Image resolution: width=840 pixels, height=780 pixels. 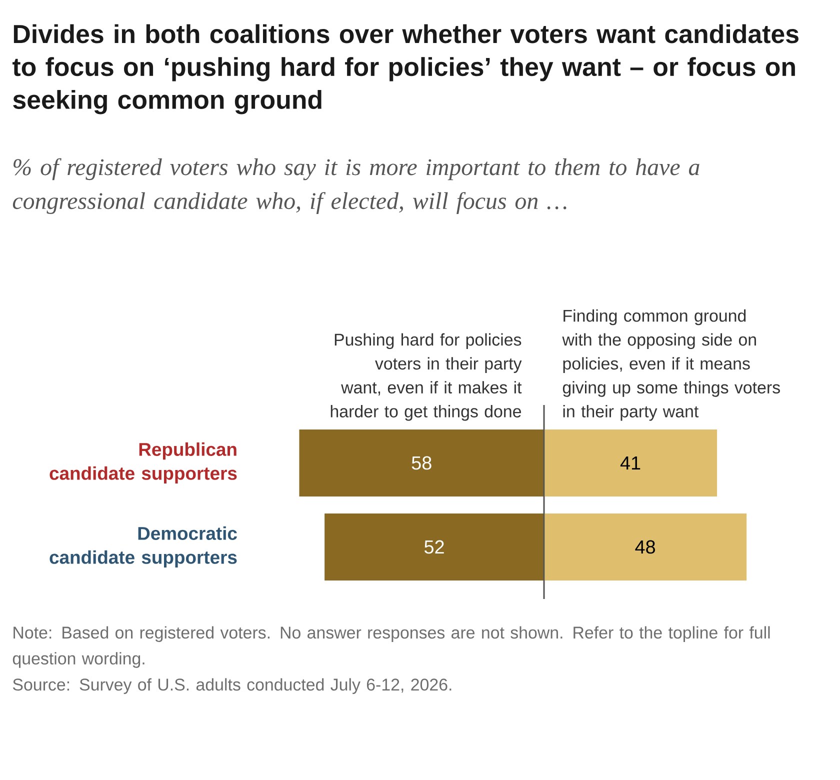 What do you see at coordinates (630, 463) in the screenshot?
I see `data-label: 41` at bounding box center [630, 463].